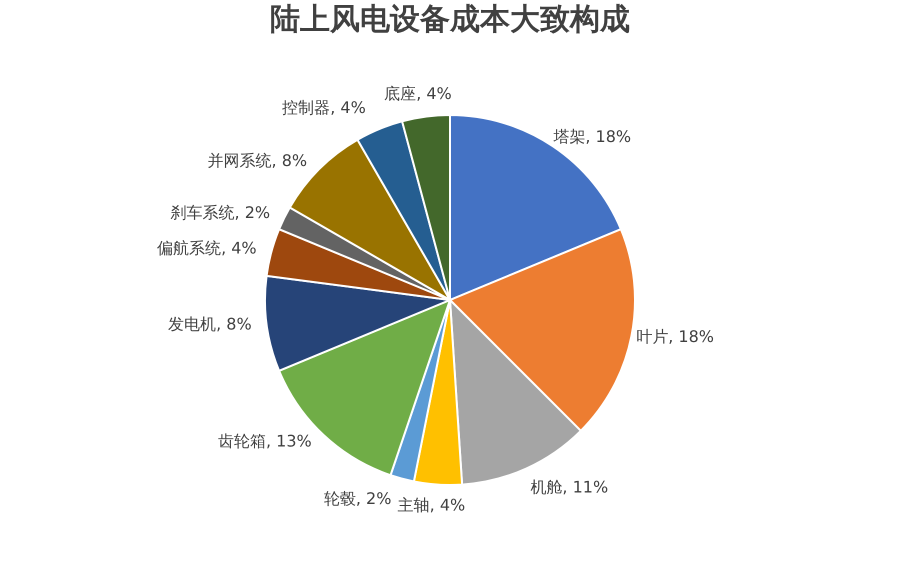 The width and height of the screenshot is (900, 566). What do you see at coordinates (258, 160) in the screenshot?
I see `slice-label: 并网系统, 8%` at bounding box center [258, 160].